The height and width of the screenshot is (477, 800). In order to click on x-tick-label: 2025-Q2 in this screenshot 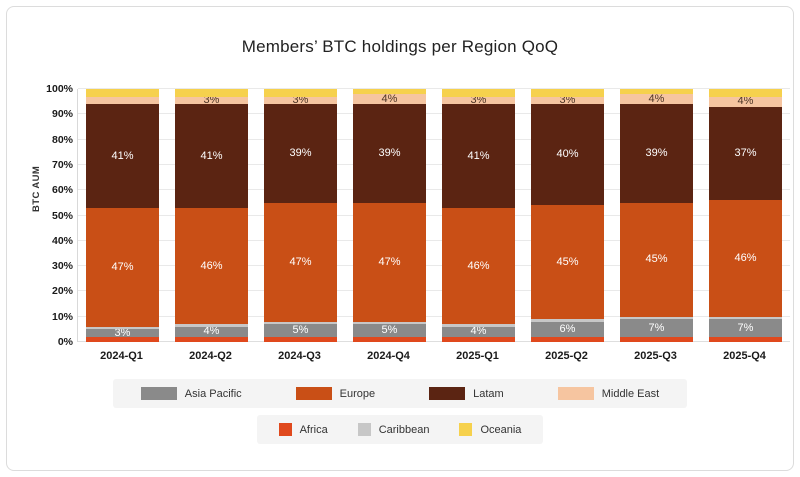, I will do `click(566, 356)`.